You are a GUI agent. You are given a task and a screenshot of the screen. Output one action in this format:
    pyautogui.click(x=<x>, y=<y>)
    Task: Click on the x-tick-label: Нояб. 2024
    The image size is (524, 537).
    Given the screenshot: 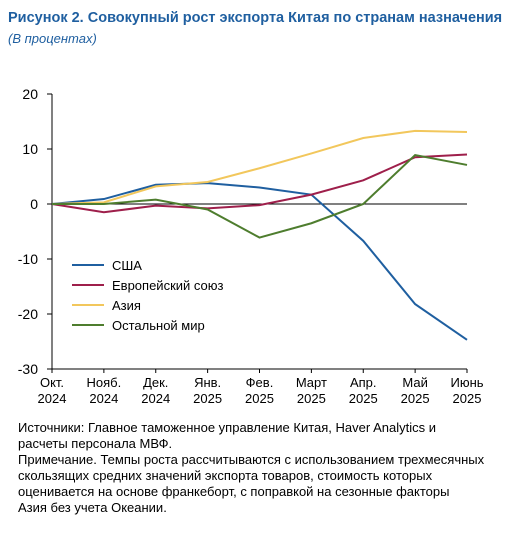 What is the action you would take?
    pyautogui.click(x=104, y=390)
    